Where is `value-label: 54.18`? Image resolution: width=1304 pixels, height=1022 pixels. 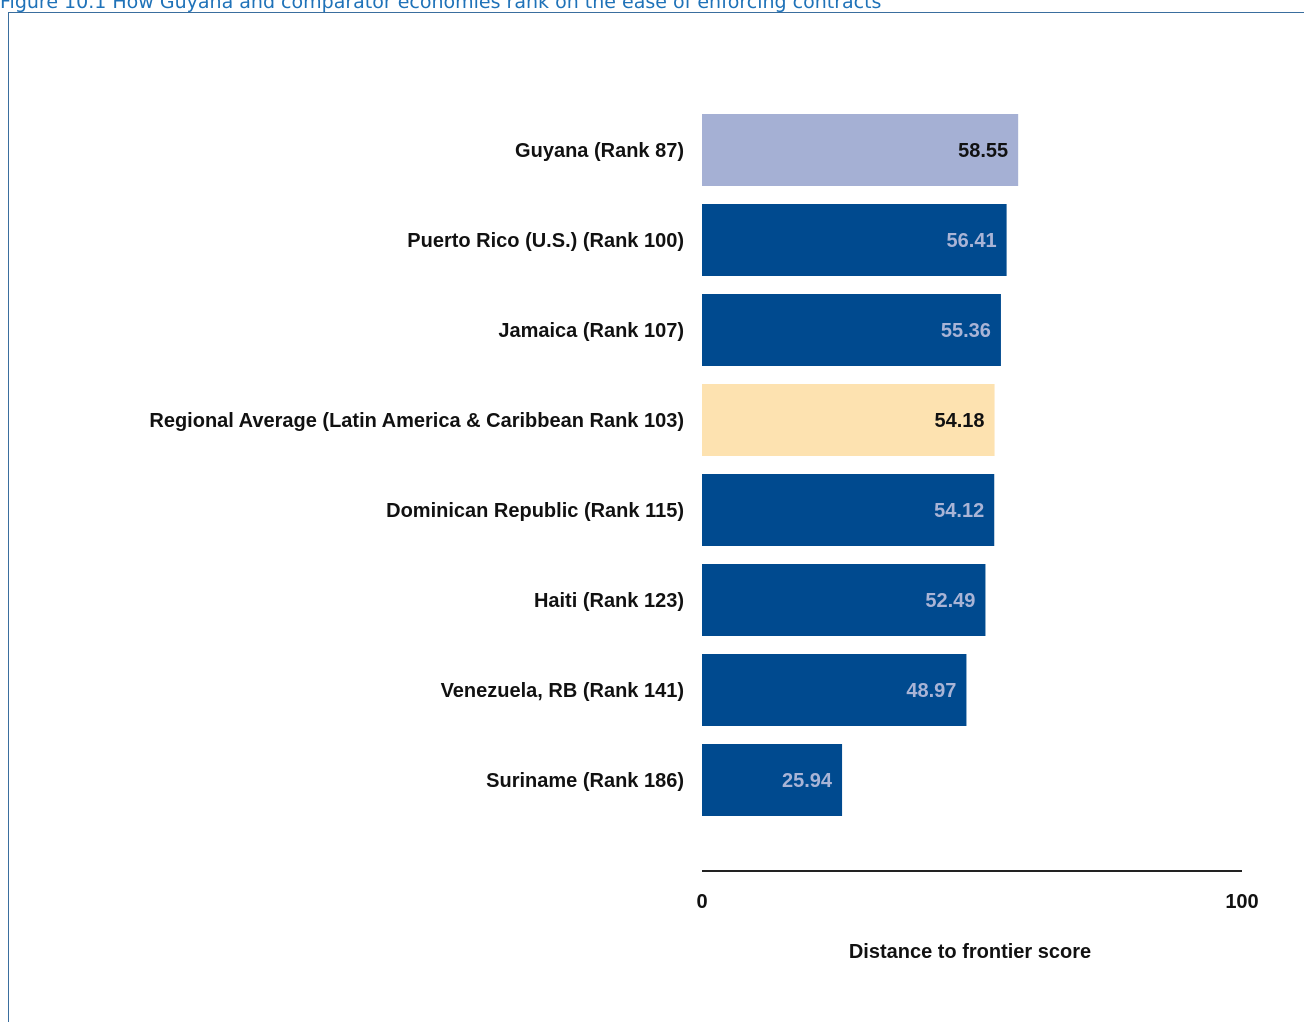
value-label: 54.18 is located at coordinates (960, 421).